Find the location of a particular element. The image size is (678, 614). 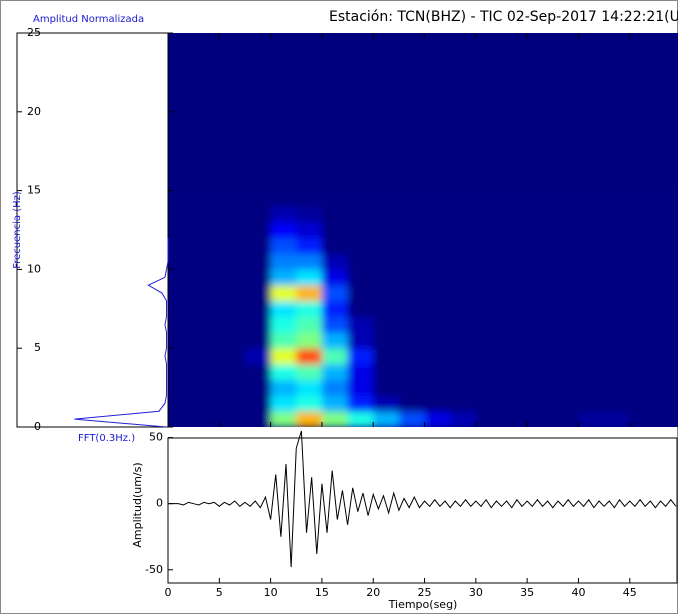

y-tick-label: 15 is located at coordinates (34, 190).